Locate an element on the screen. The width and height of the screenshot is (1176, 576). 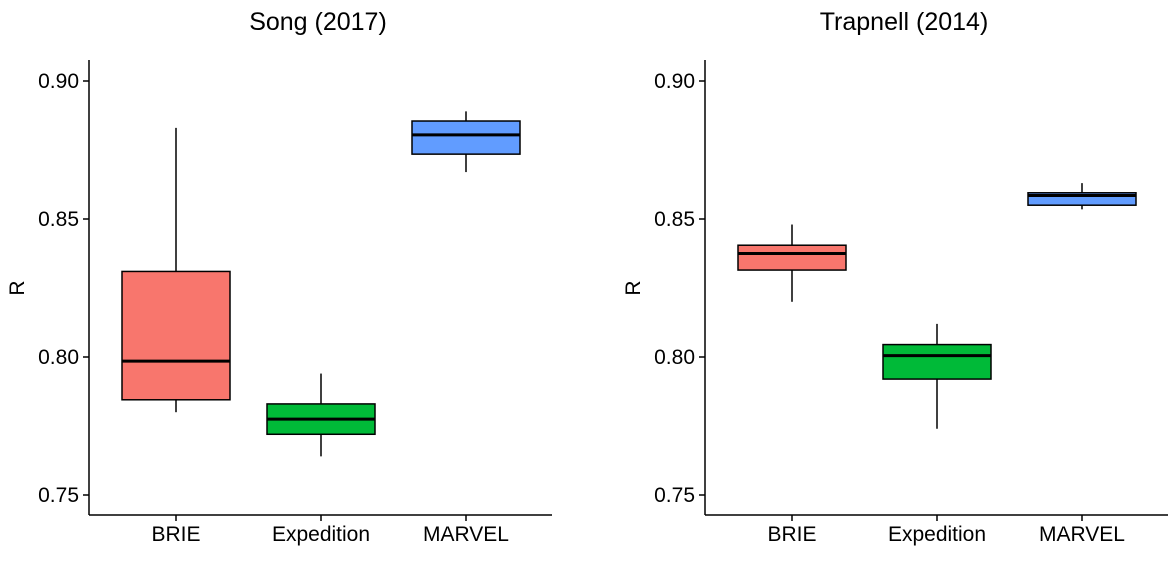
box-expedition is located at coordinates (937, 361).